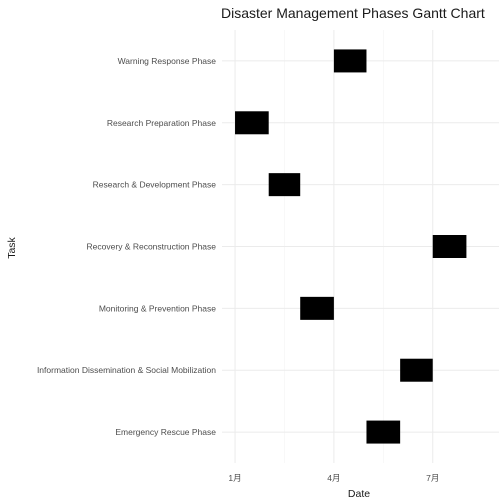  I want to click on task-label: Warning Response Phase, so click(167, 61).